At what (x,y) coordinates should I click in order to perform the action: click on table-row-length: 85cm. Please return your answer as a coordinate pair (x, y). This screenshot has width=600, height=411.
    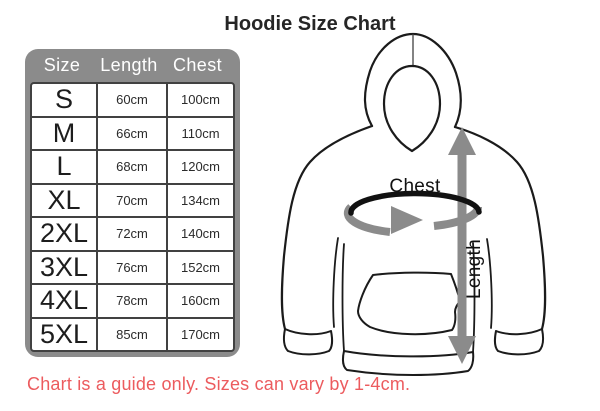
    Looking at the image, I should click on (132, 334).